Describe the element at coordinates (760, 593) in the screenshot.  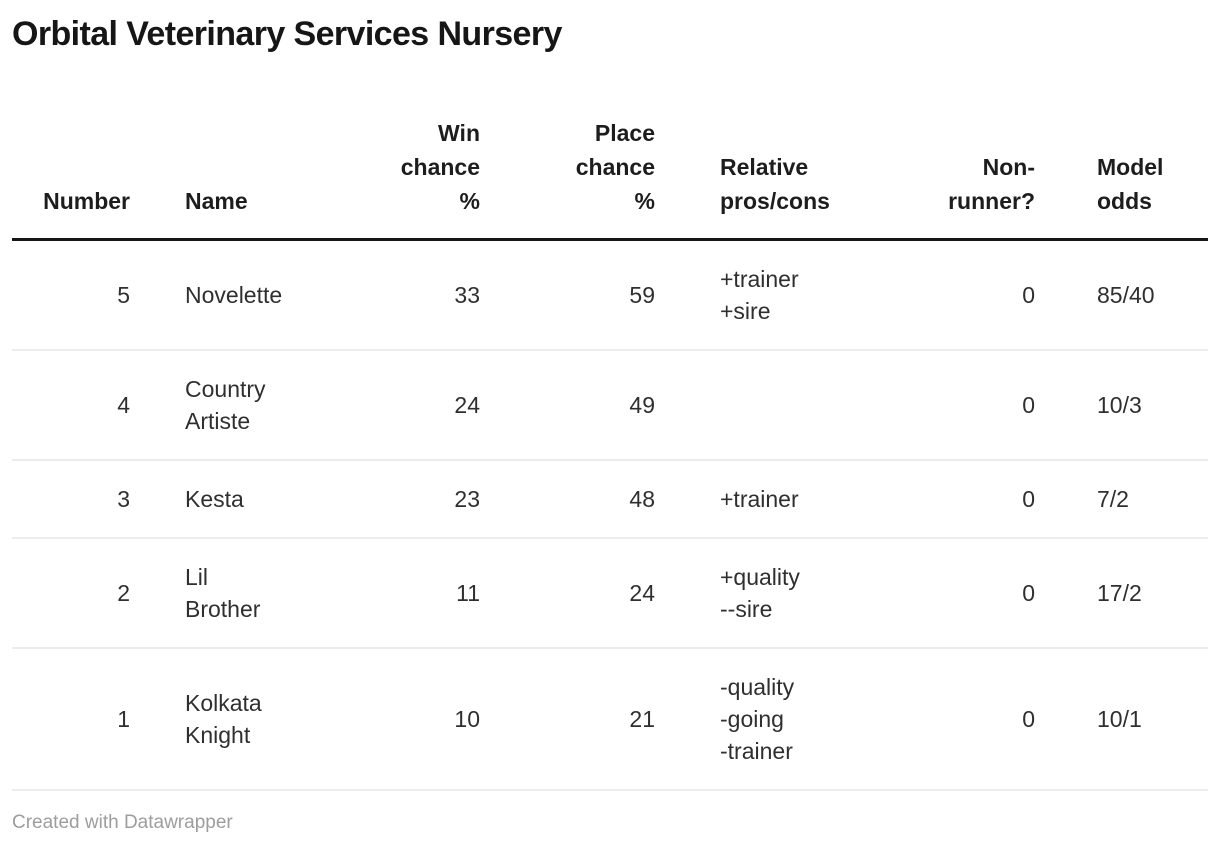
I see `cell-pros-cons: +quality --sire` at that location.